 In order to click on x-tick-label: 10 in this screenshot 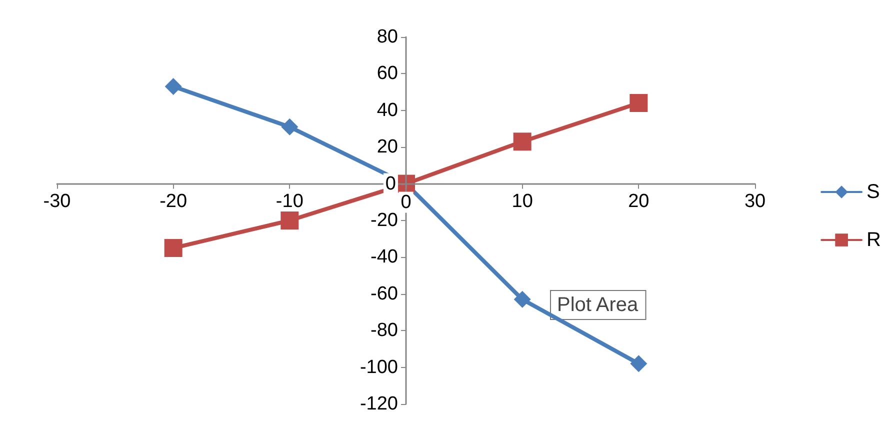, I will do `click(522, 201)`.